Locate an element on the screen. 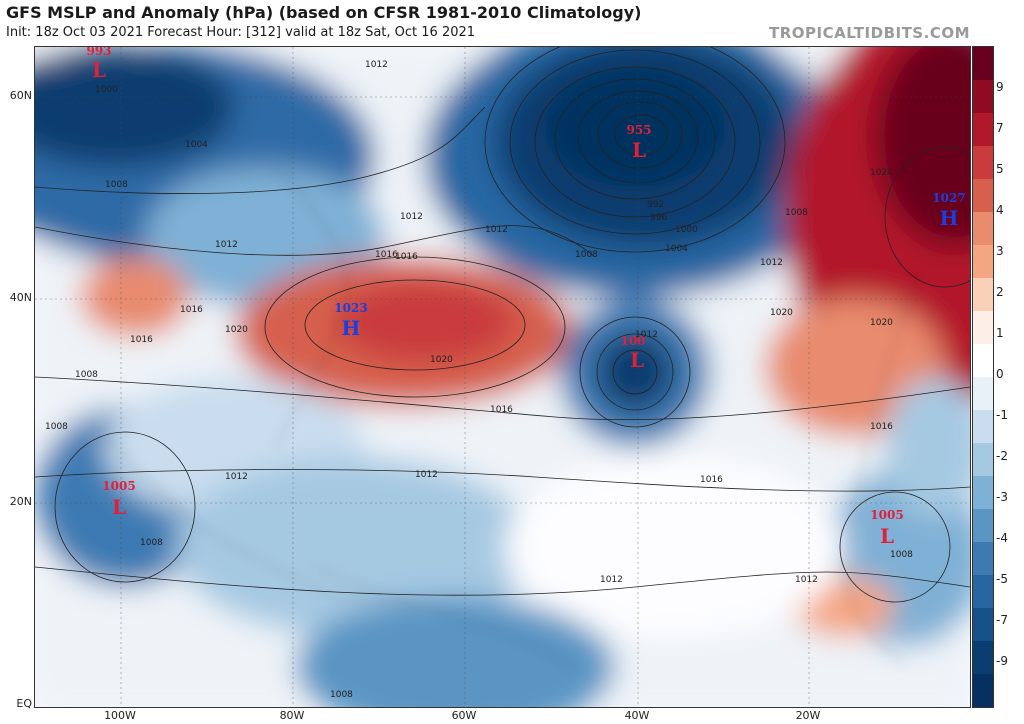 Image resolution: width=1024 pixels, height=724 pixels. low-center-993: 993 L is located at coordinates (98, 64).